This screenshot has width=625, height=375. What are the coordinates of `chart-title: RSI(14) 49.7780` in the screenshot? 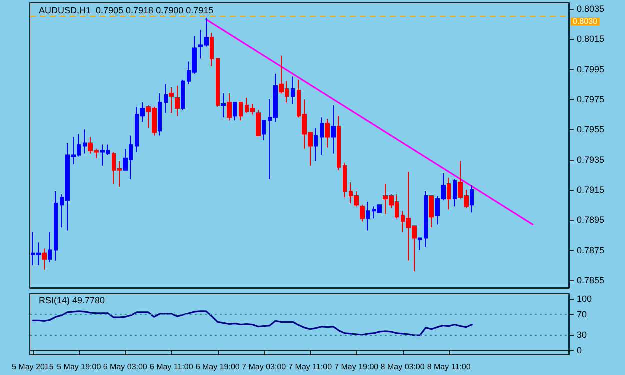 It's located at (72, 301).